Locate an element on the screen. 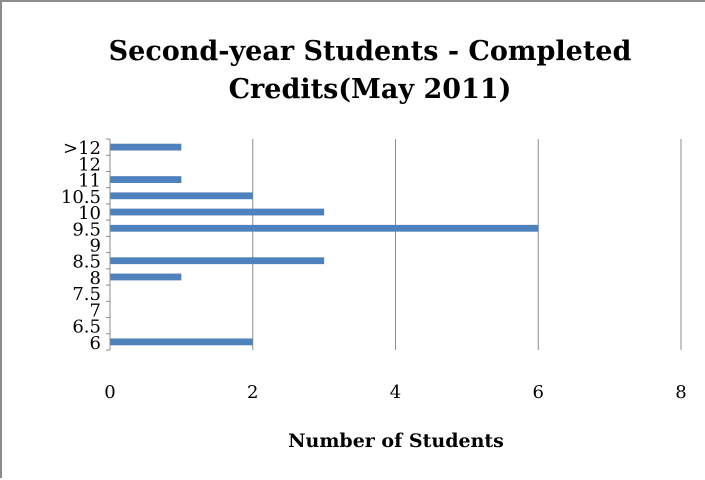 The image size is (705, 480). x-tick-label: 6 is located at coordinates (538, 392).